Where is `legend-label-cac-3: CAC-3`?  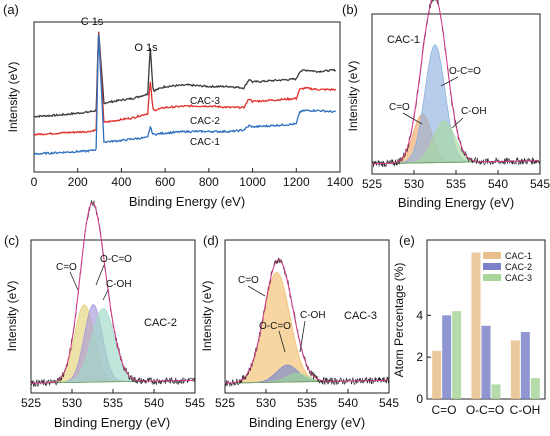 legend-label-cac-3: CAC-3 is located at coordinates (518, 278).